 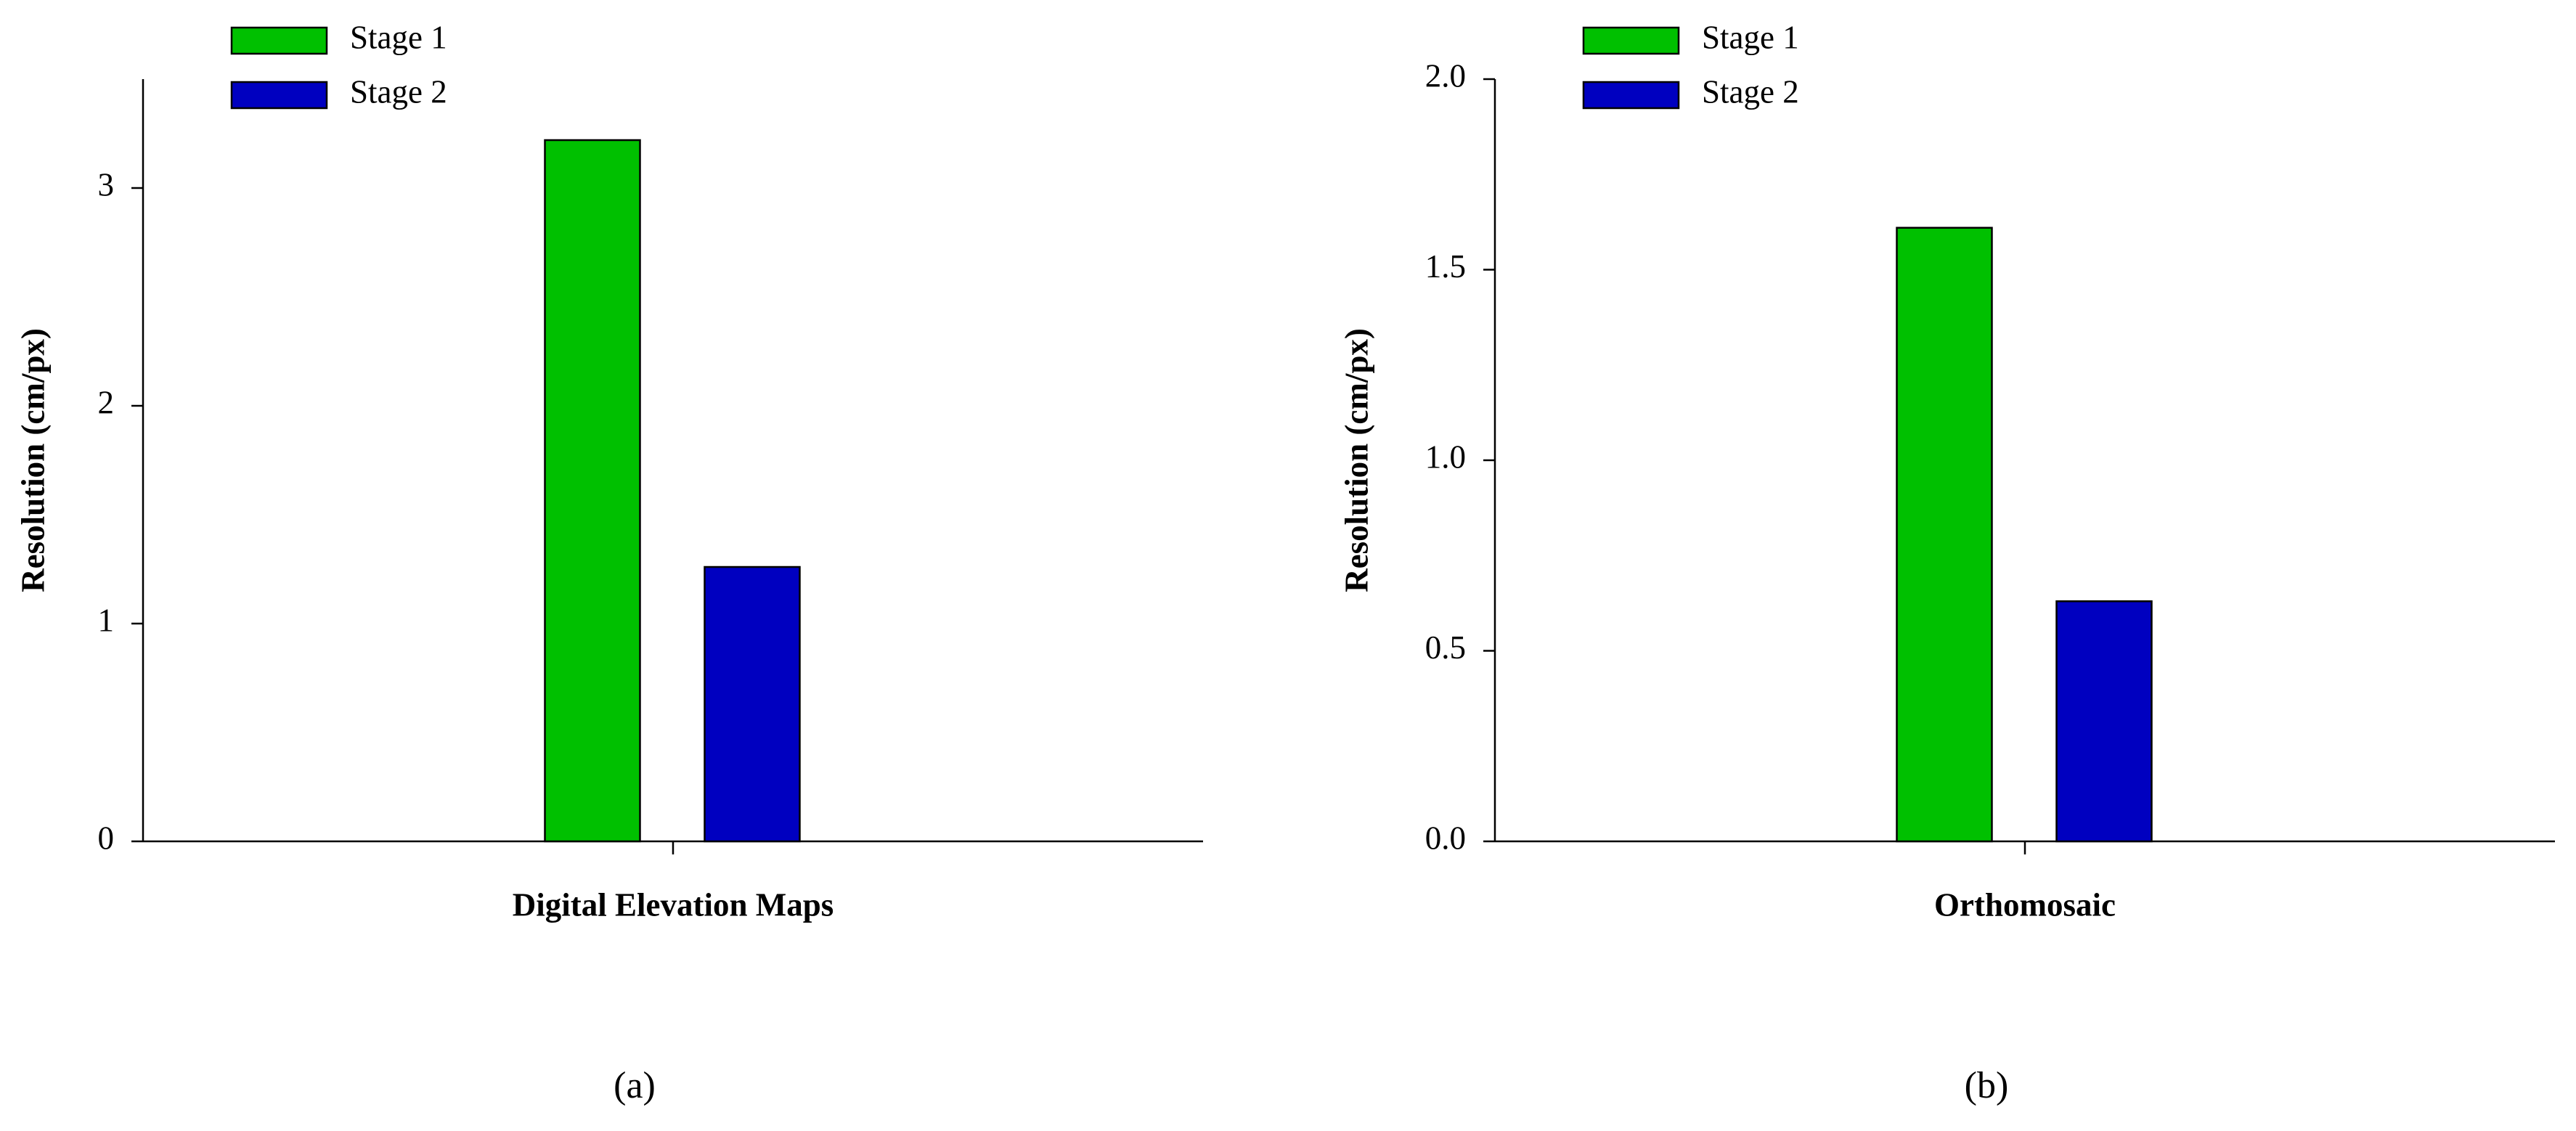 I want to click on y-tick-label: 1.5, so click(x=1445, y=266).